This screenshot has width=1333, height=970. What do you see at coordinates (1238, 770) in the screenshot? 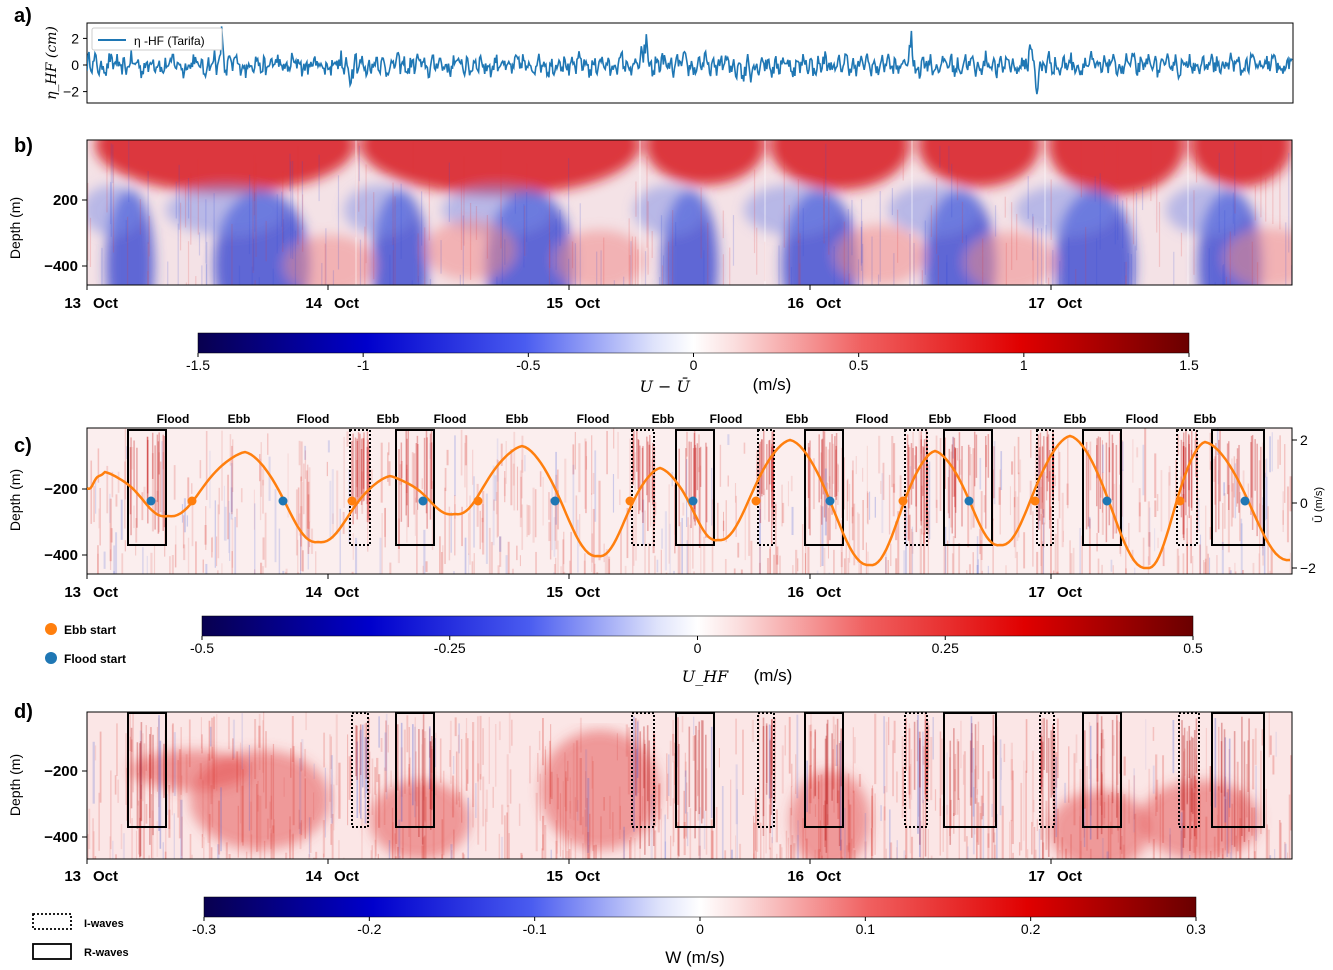
I see `r-wave-box` at bounding box center [1238, 770].